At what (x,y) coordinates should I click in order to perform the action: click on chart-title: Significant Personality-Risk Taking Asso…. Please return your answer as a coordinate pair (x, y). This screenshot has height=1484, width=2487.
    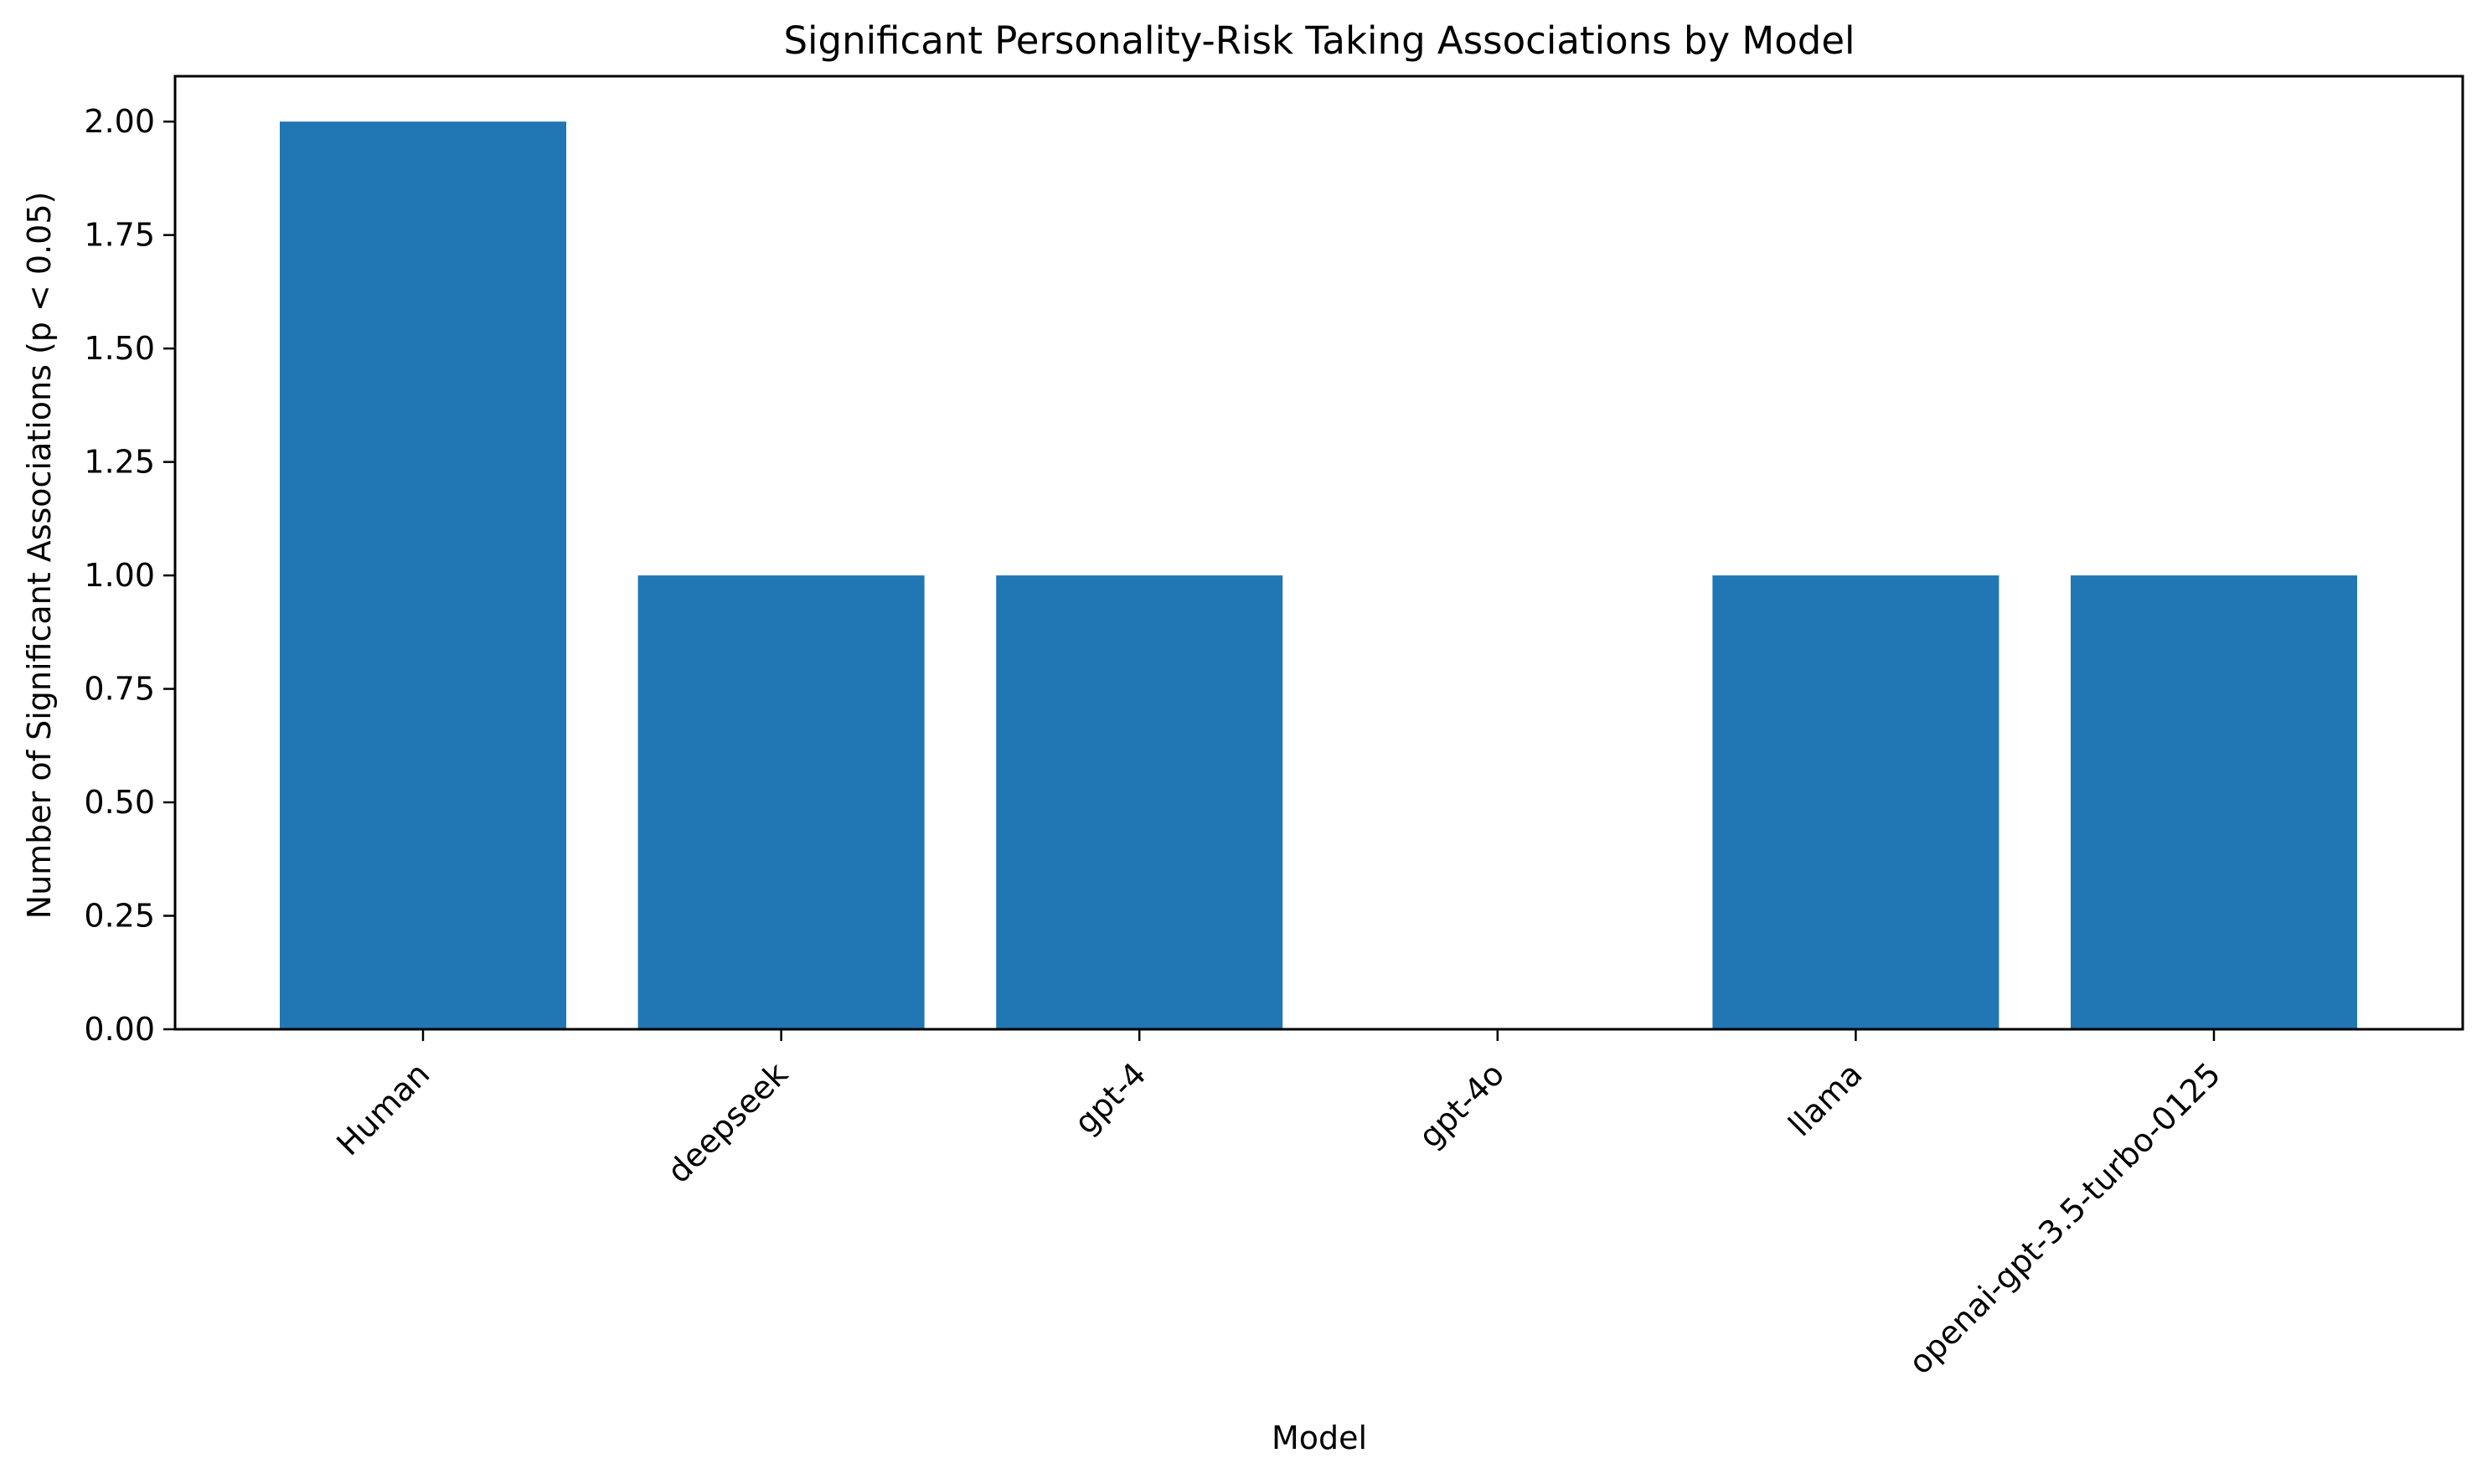
    Looking at the image, I should click on (1319, 40).